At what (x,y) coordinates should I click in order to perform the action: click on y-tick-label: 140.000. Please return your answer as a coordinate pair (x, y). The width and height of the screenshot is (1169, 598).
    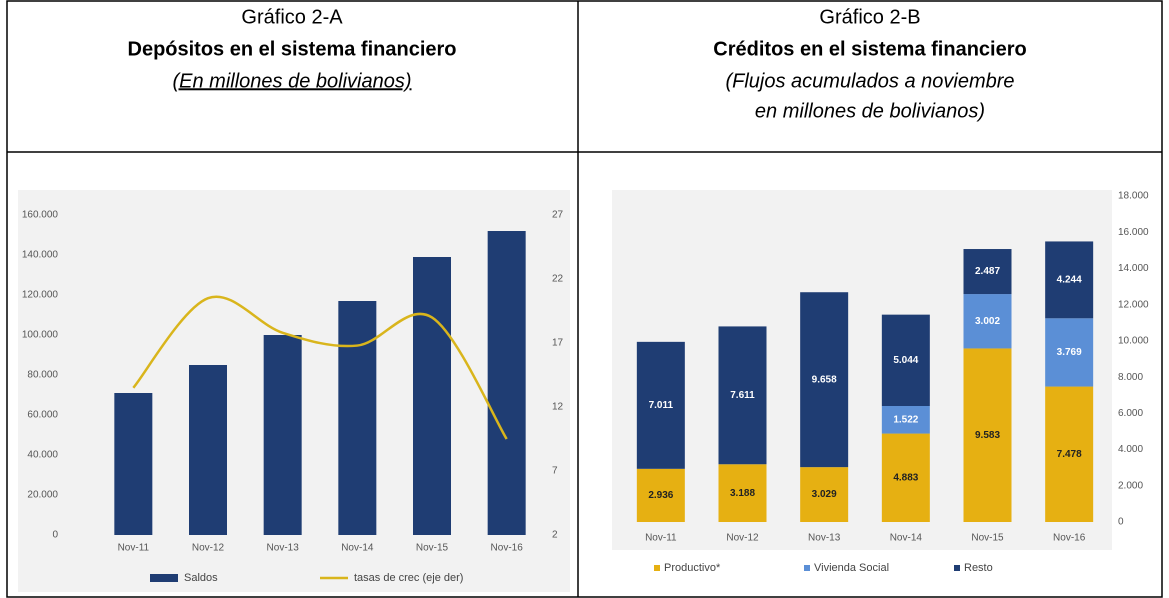
    Looking at the image, I should click on (40, 255).